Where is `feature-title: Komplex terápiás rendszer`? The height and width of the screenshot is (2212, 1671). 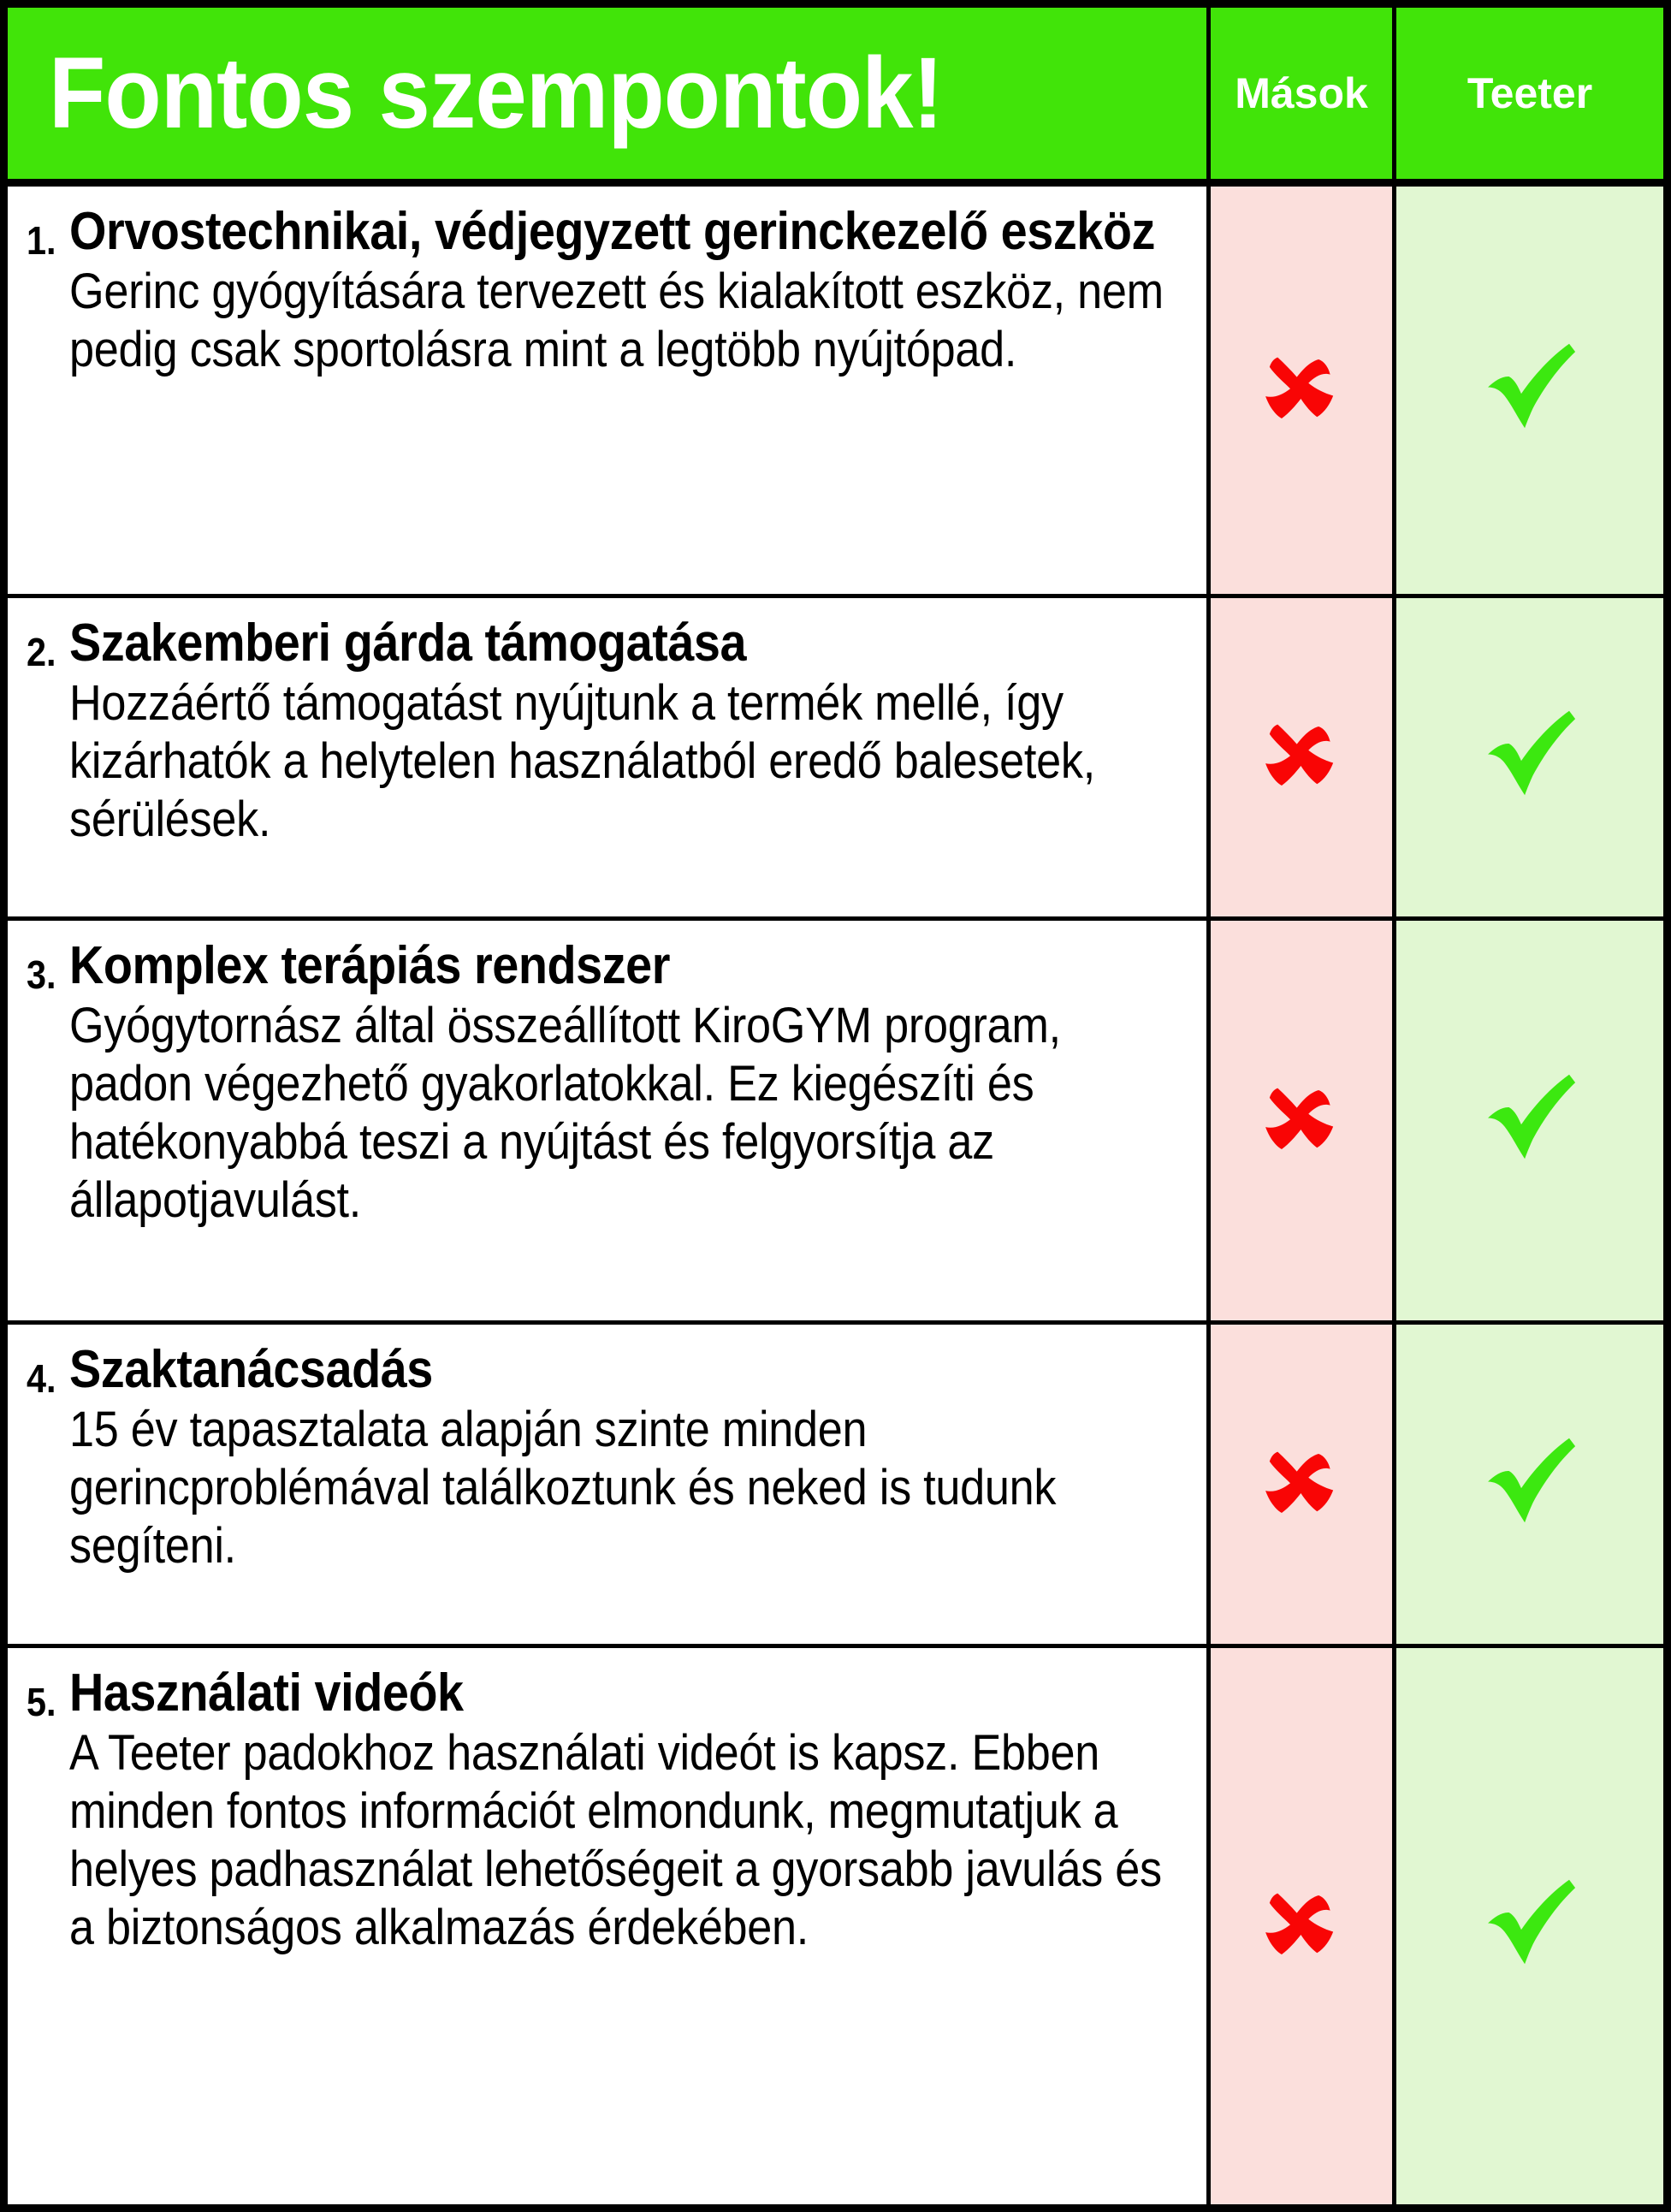 feature-title: Komplex terápiás rendszer is located at coordinates (370, 965).